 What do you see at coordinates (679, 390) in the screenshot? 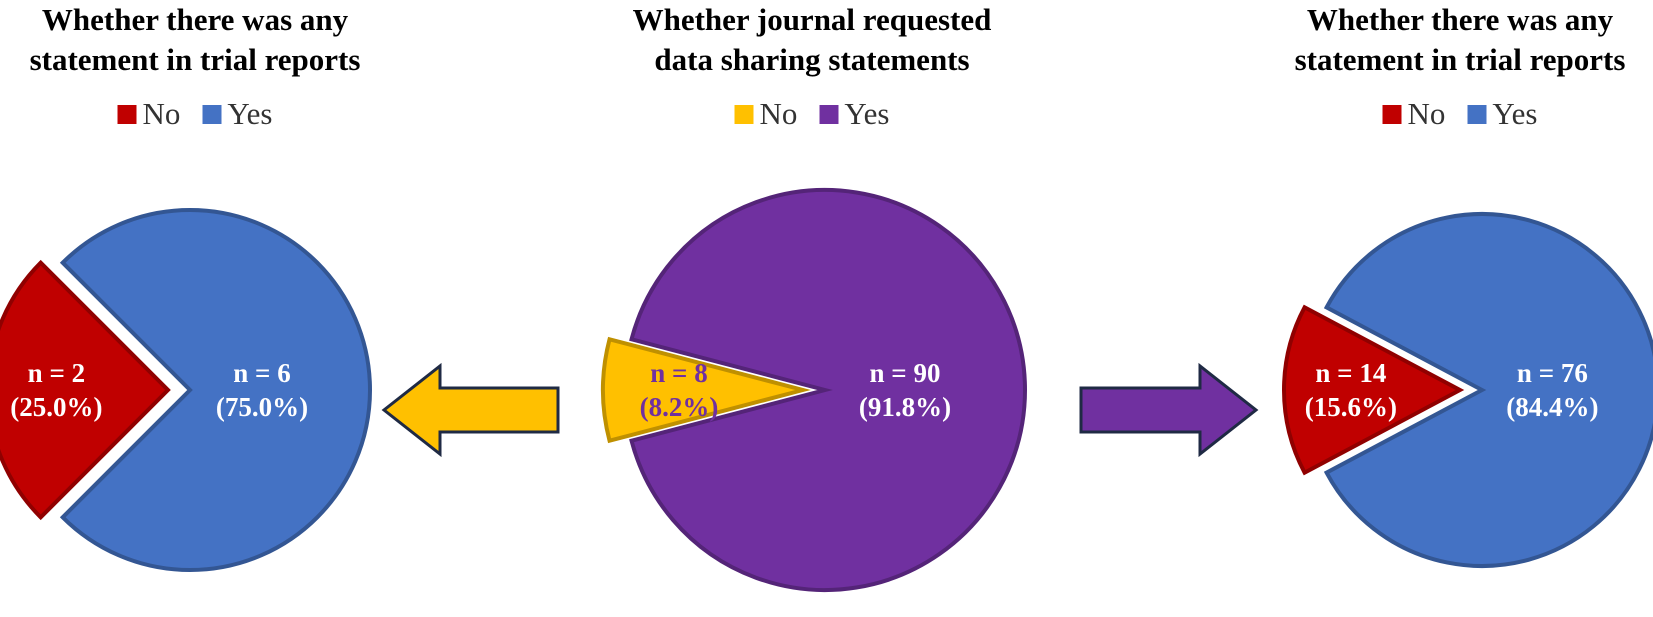
I see `data-label: n = 8 (8.2%)` at bounding box center [679, 390].